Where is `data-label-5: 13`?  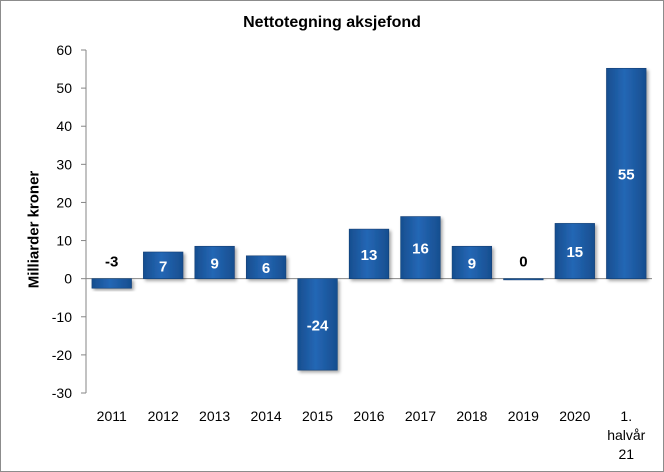
data-label-5: 13 is located at coordinates (369, 255).